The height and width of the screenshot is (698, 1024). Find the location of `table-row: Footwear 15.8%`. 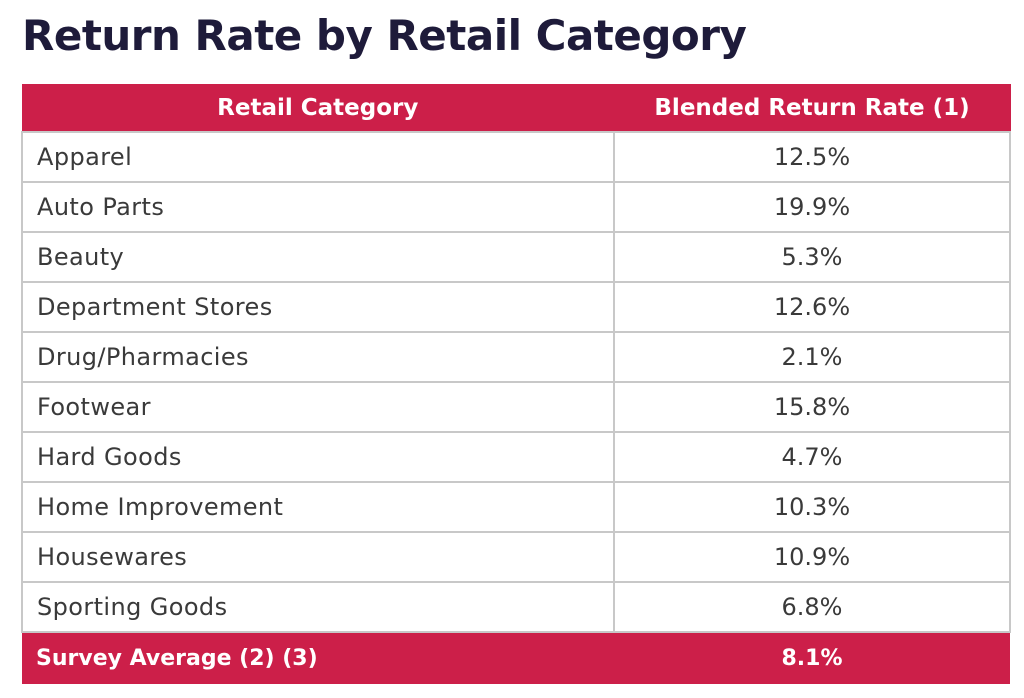

table-row: Footwear 15.8% is located at coordinates (516, 407).